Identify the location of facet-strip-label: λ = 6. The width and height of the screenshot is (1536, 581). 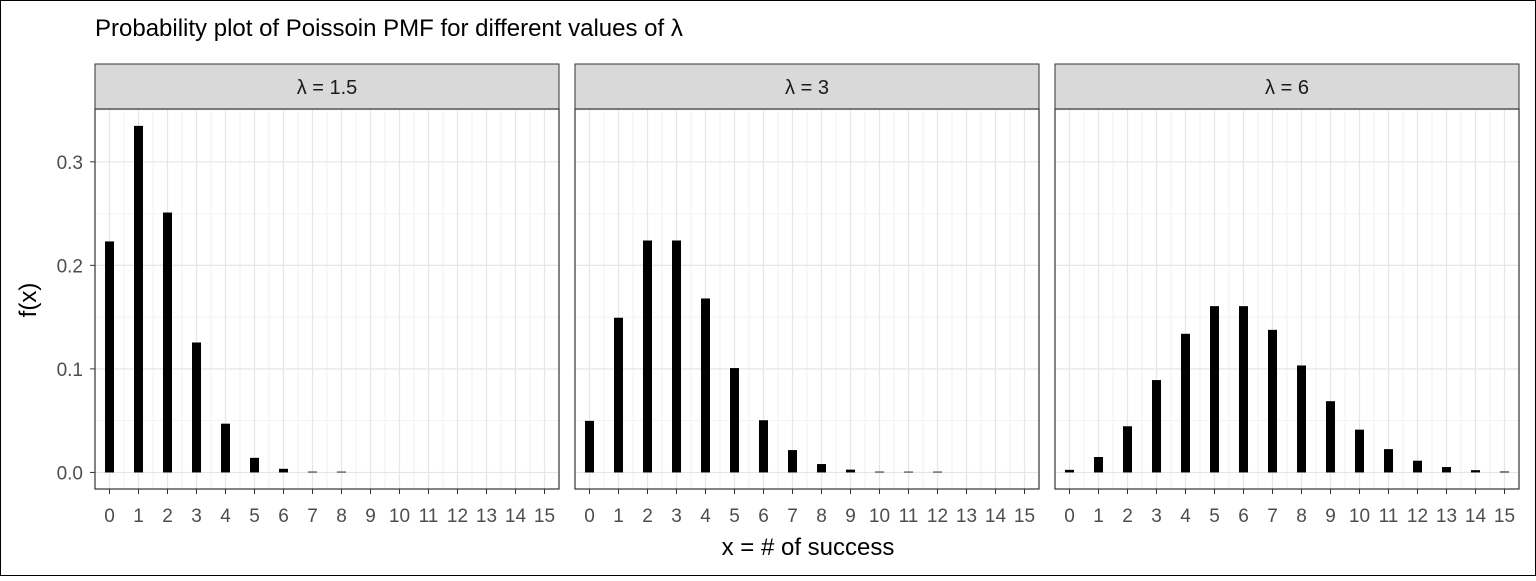
(1287, 88).